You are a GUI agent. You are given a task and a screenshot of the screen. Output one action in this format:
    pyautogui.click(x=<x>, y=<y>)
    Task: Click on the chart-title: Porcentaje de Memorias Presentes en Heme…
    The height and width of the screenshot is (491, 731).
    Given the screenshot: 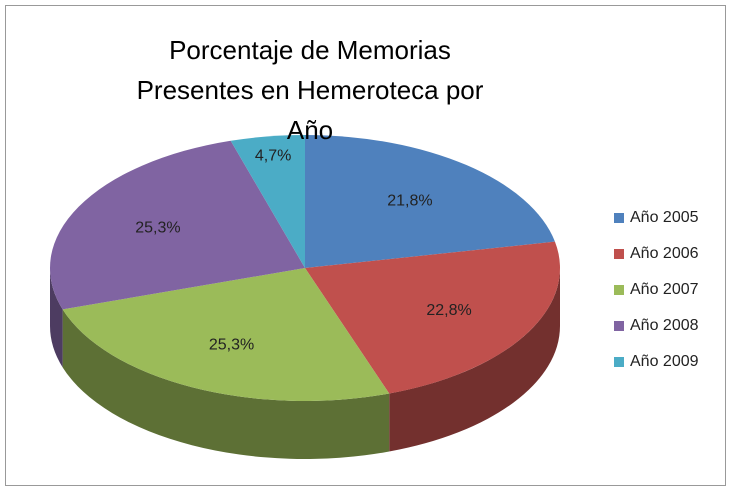 What is the action you would take?
    pyautogui.click(x=310, y=90)
    